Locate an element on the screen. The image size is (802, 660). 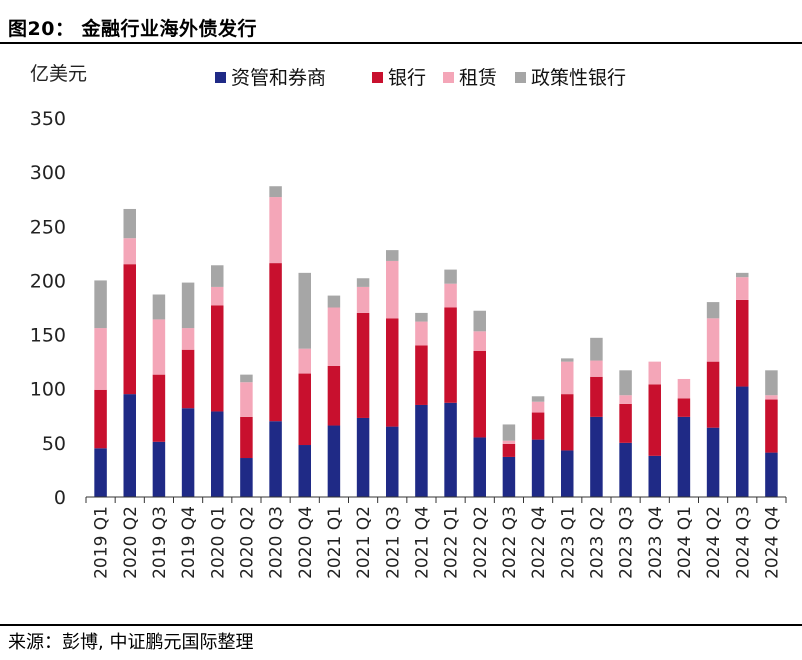
y-tick-label: 0 is located at coordinates (60, 498).